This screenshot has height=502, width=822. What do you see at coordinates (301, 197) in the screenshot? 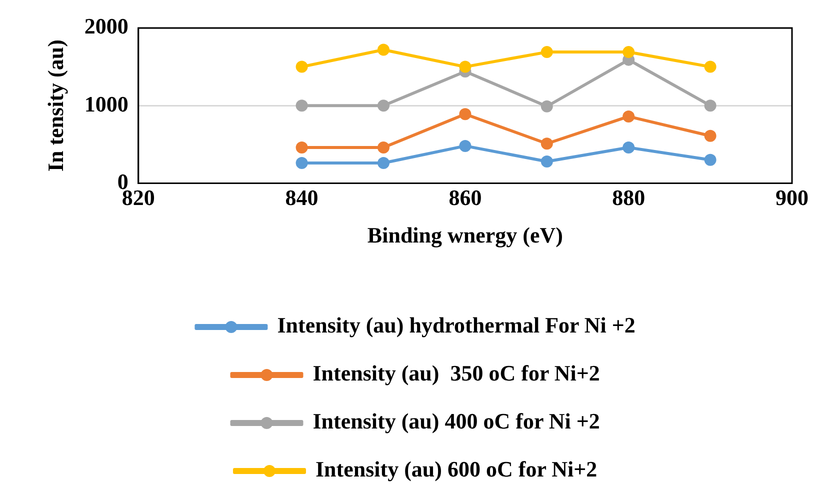
I see `x-tick-label: 840` at bounding box center [301, 197].